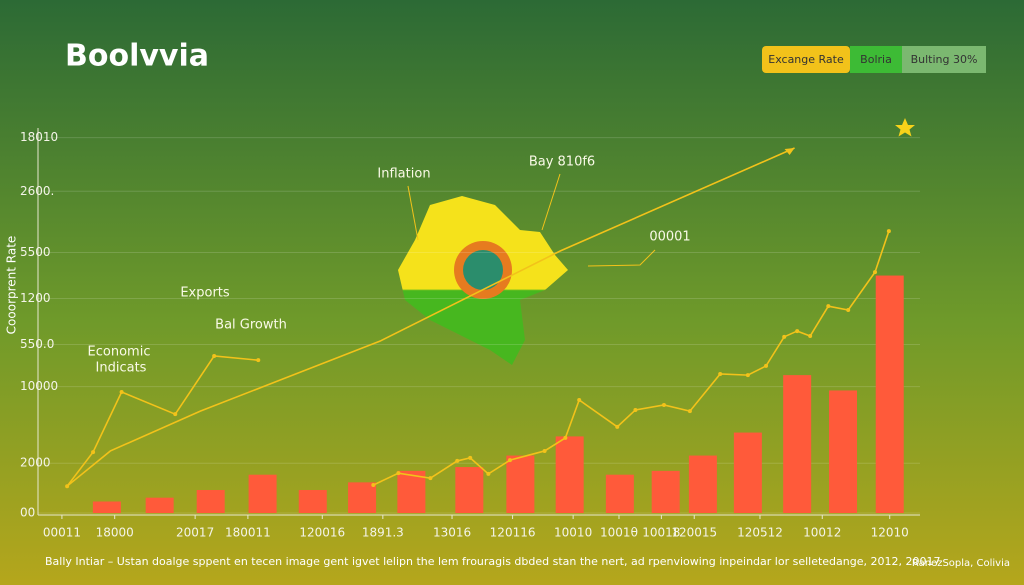 Image resolution: width=1024 pixels, height=585 pixels. Describe the element at coordinates (661, 533) in the screenshot. I see `x-tick-label: 10018` at that location.